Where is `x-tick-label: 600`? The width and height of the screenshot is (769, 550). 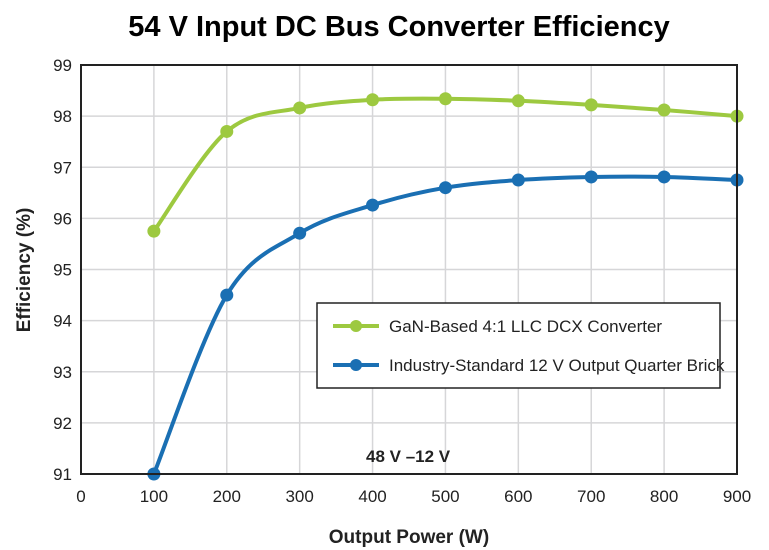 x-tick-label: 600 is located at coordinates (518, 496).